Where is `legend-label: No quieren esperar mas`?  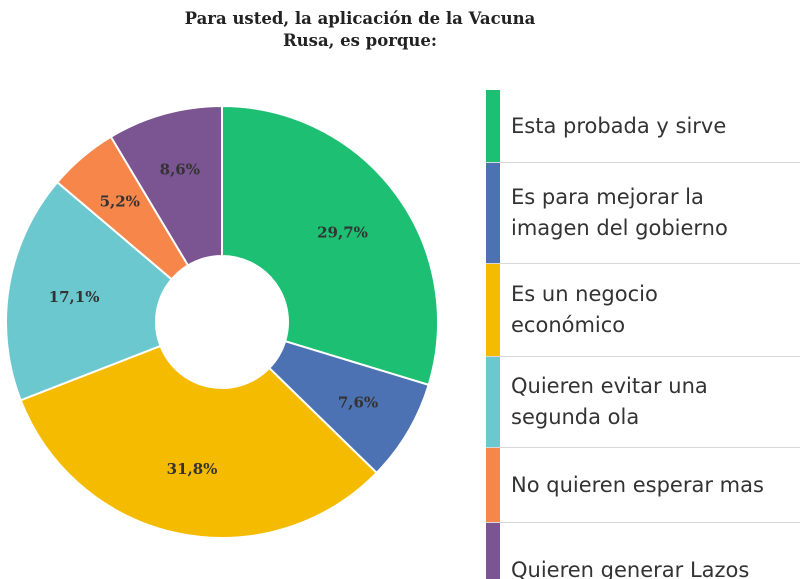
legend-label: No quieren esperar mas is located at coordinates (637, 484).